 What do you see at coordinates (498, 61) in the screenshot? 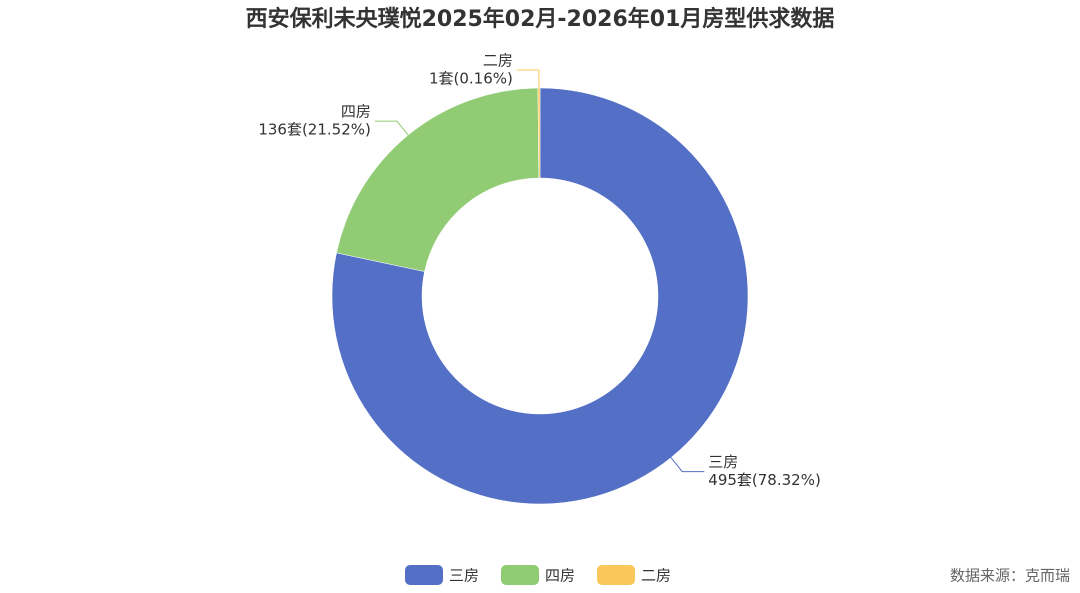
I see `slice-name: 二房` at bounding box center [498, 61].